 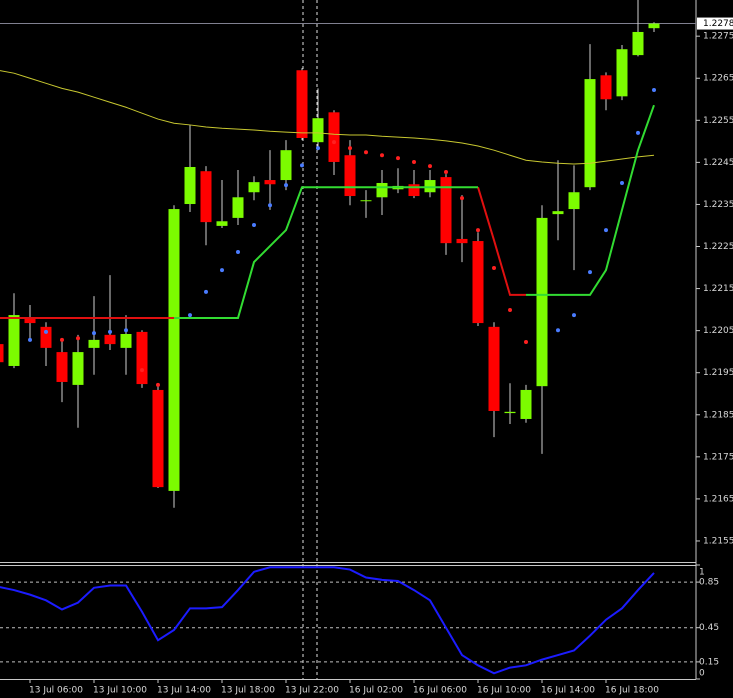 What do you see at coordinates (718, 121) in the screenshot?
I see `y-tick-label: 1.2255` at bounding box center [718, 121].